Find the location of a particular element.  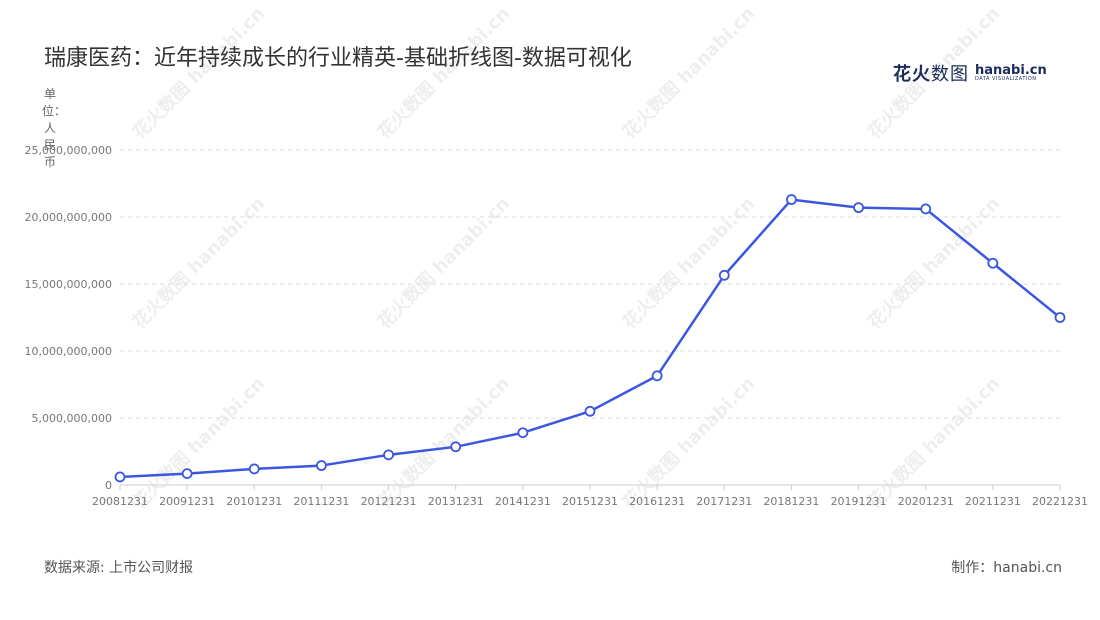

brand-english: hanabi.cn DATA VISUALIZATION is located at coordinates (1011, 73).